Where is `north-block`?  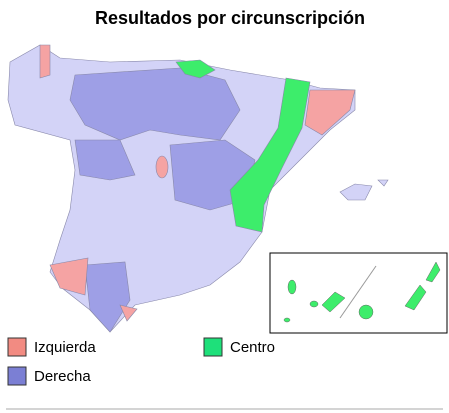
north-block is located at coordinates (155, 104).